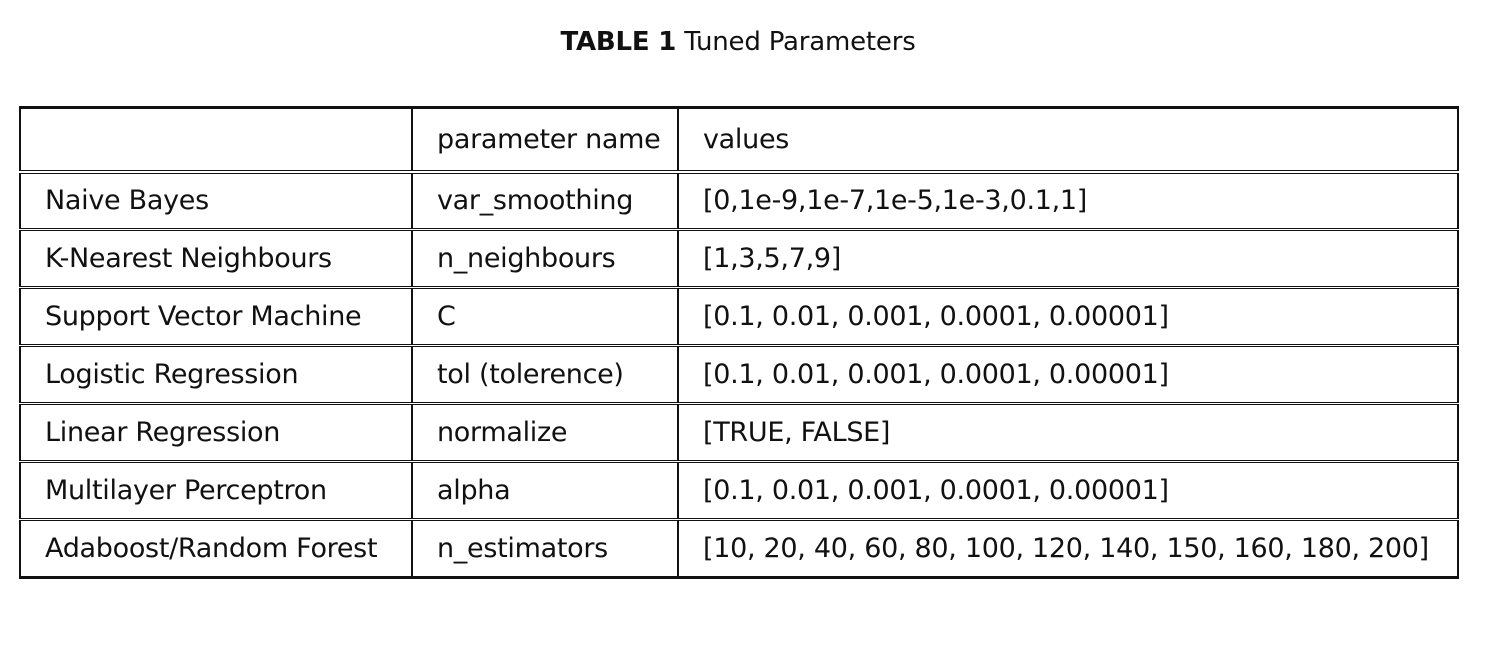 Image resolution: width=1486 pixels, height=648 pixels. I want to click on model-cell: Naive Bayes, so click(216, 199).